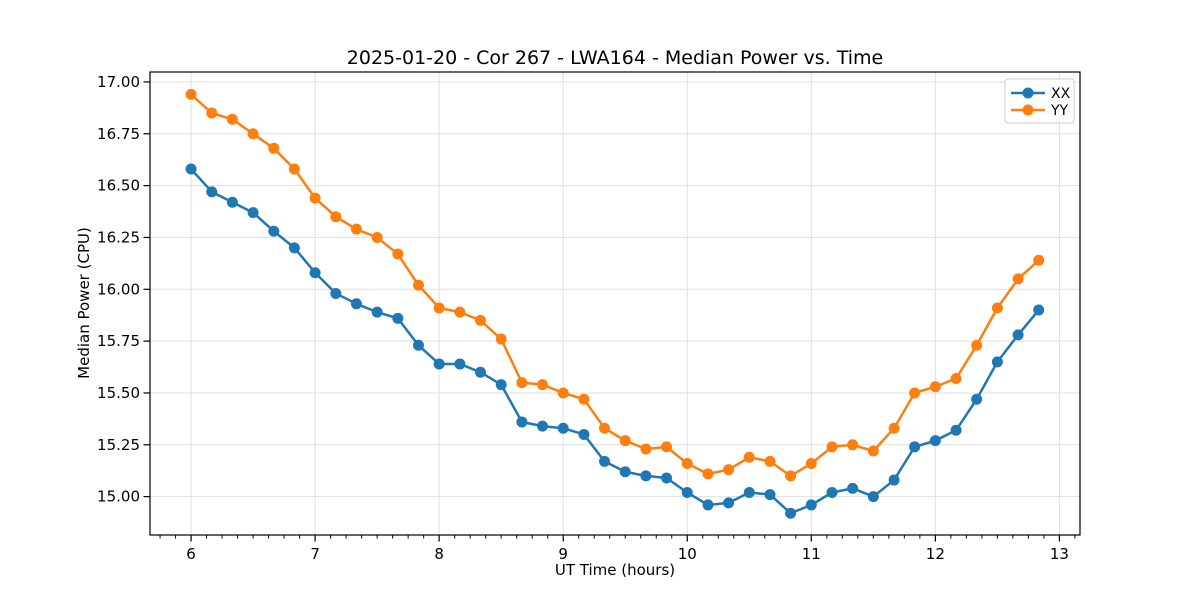 The image size is (1200, 604). Describe the element at coordinates (1041, 94) in the screenshot. I see `legend-item-xx: XX` at that location.